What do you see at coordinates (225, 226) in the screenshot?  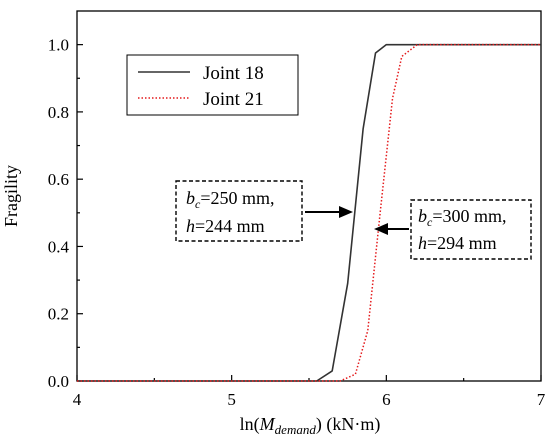 I see `annotation-joint-18-line2: h=244 mm` at bounding box center [225, 226].